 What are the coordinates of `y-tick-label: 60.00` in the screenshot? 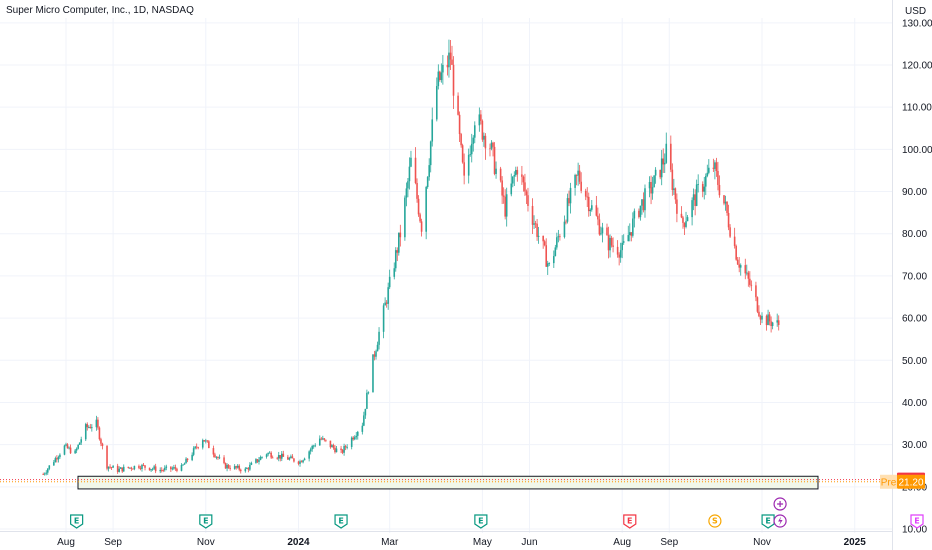 It's located at (914, 319).